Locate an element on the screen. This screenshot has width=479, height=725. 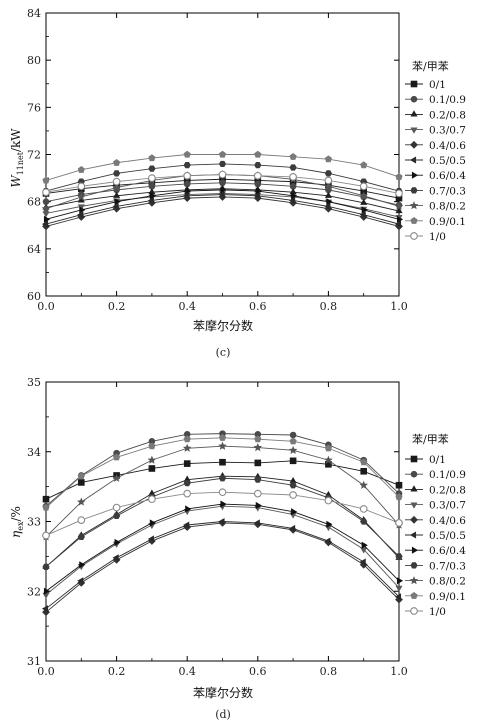
panel-d-x-tick-label: 0.4 is located at coordinates (187, 671).